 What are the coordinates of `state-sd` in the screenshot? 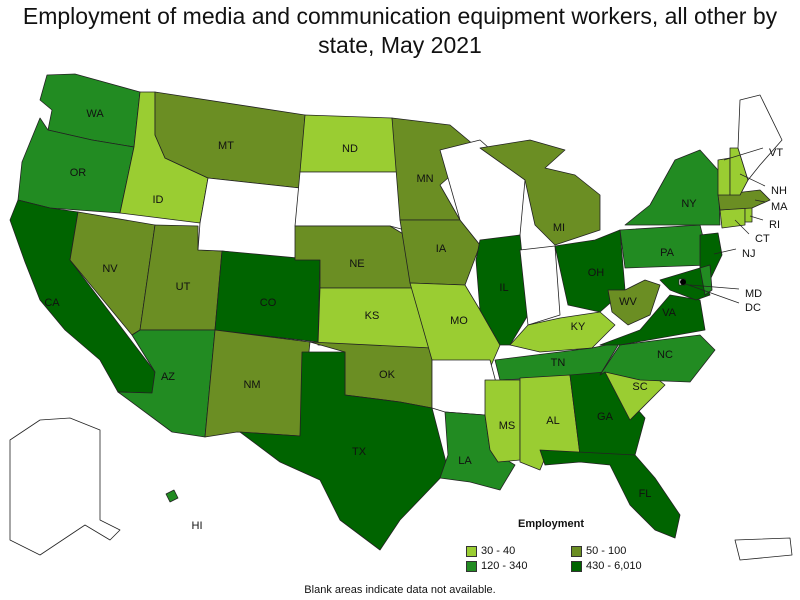 It's located at (350, 201).